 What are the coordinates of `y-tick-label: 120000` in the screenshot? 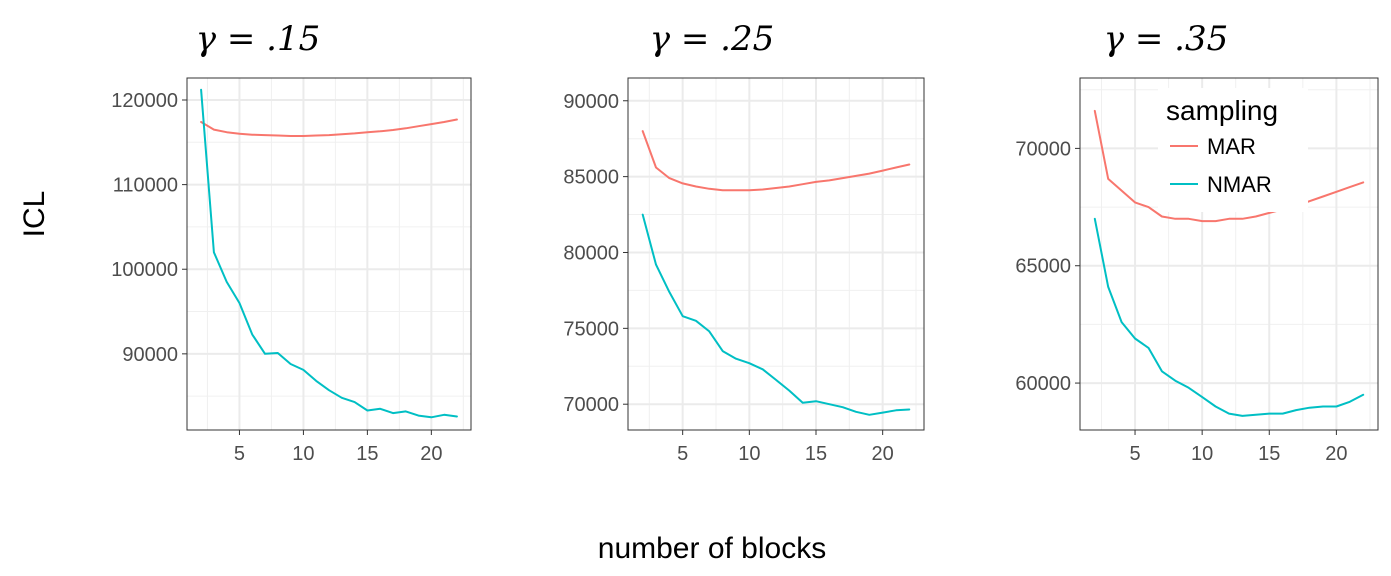 It's located at (144, 101).